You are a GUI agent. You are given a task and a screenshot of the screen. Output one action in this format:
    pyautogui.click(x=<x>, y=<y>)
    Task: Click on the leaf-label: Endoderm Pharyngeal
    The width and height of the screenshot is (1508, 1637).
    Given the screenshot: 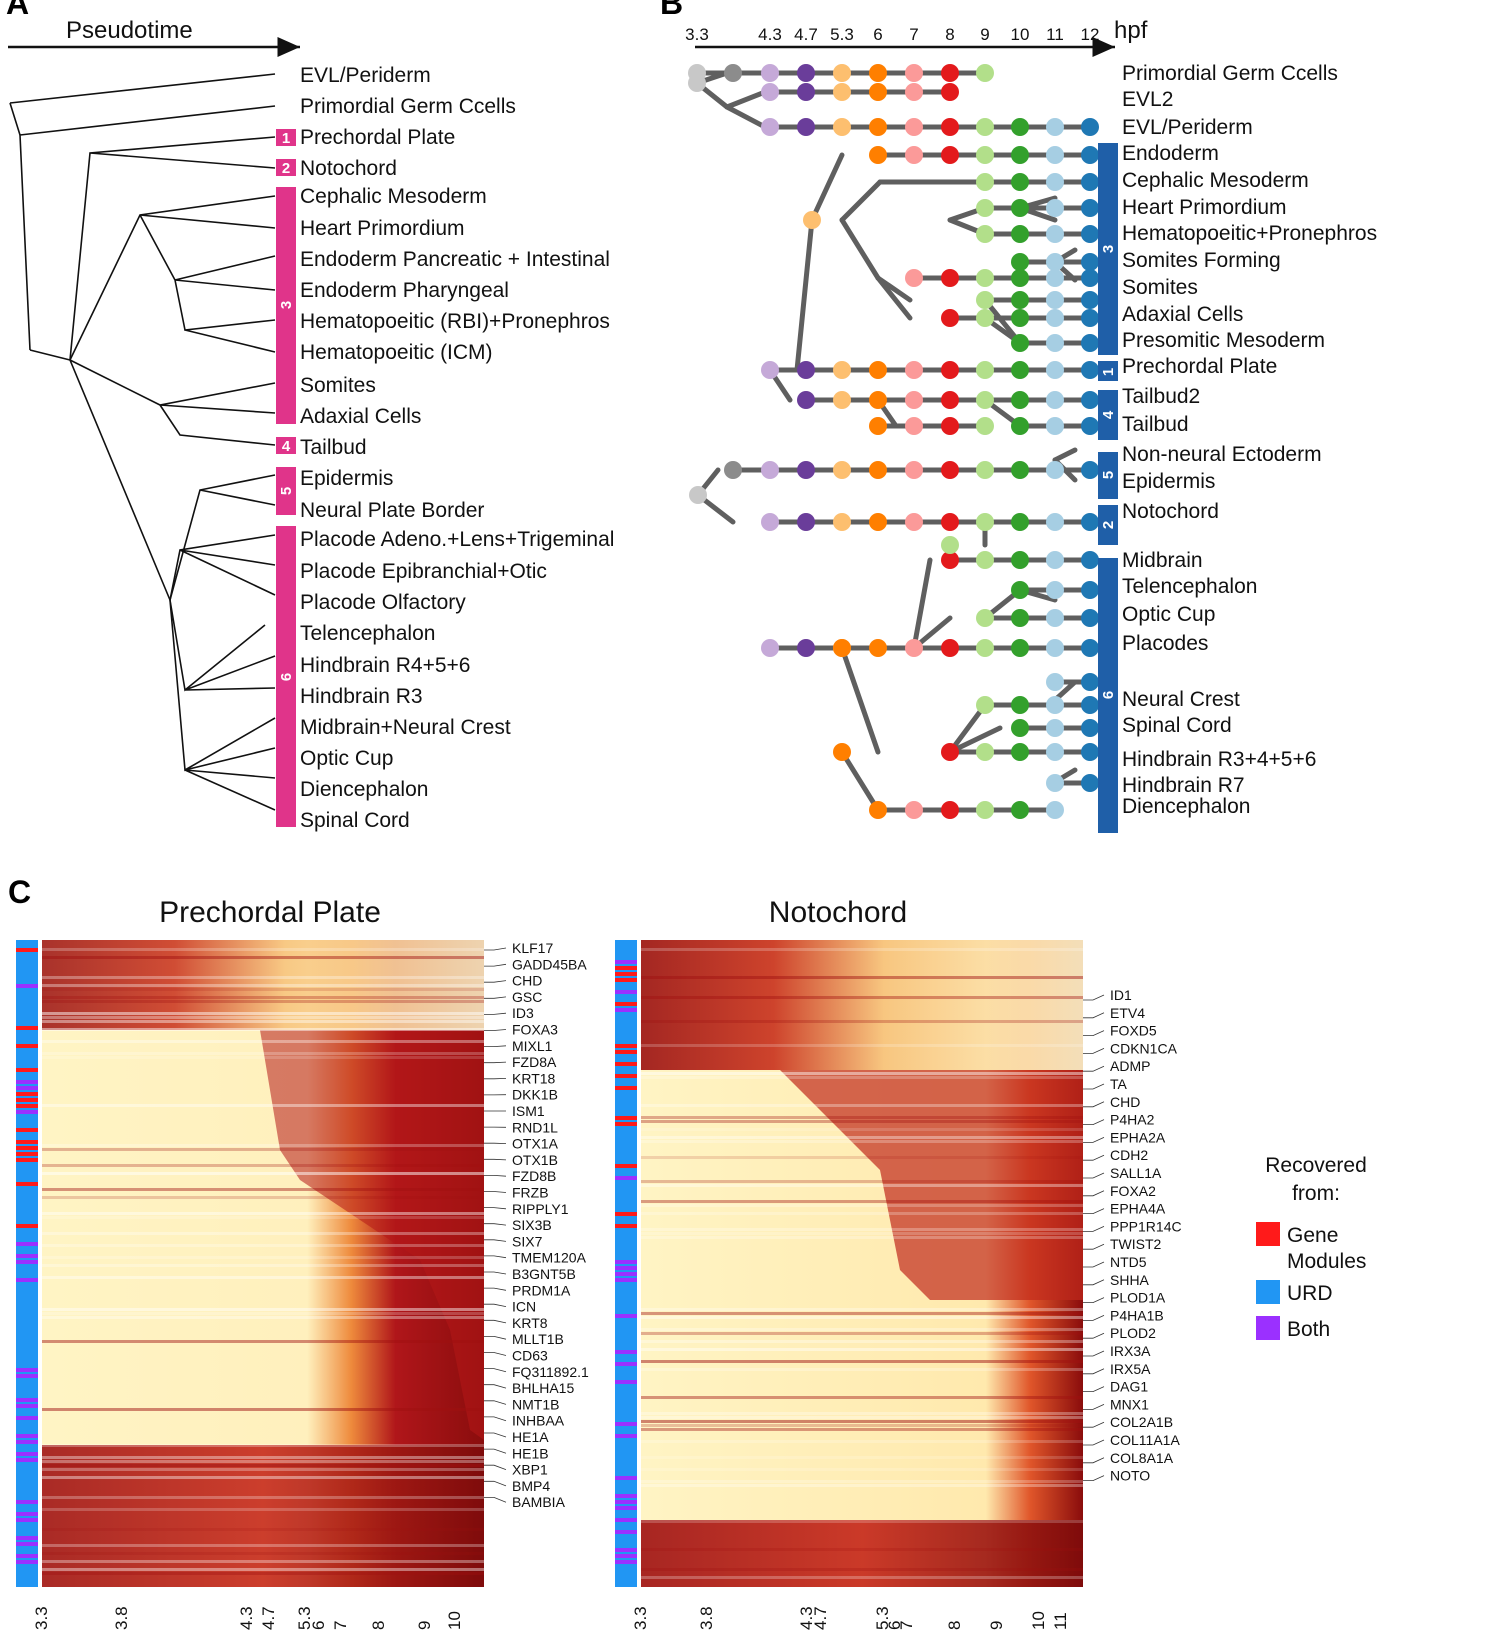 What is the action you would take?
    pyautogui.click(x=404, y=290)
    